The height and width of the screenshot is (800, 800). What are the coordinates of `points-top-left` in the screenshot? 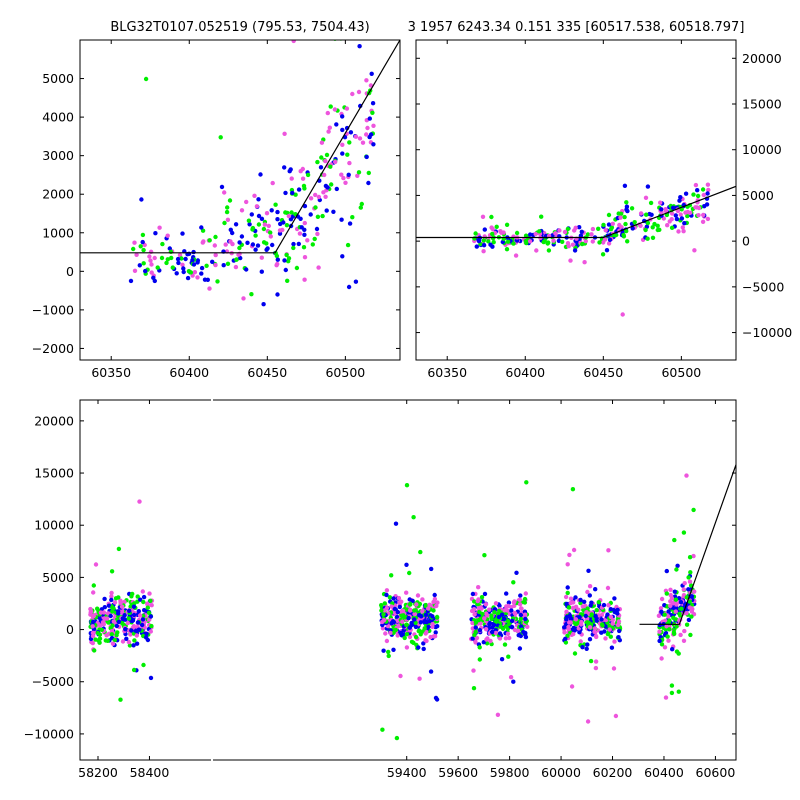 It's located at (252, 173).